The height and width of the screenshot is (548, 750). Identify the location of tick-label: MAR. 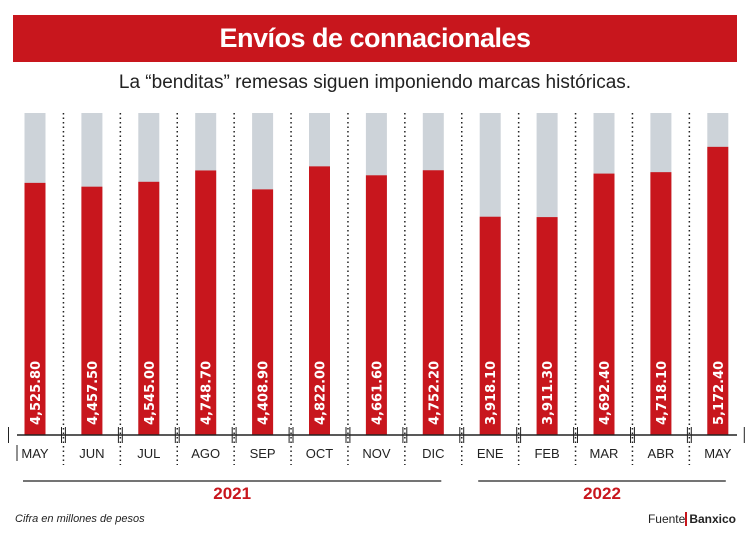
(604, 453).